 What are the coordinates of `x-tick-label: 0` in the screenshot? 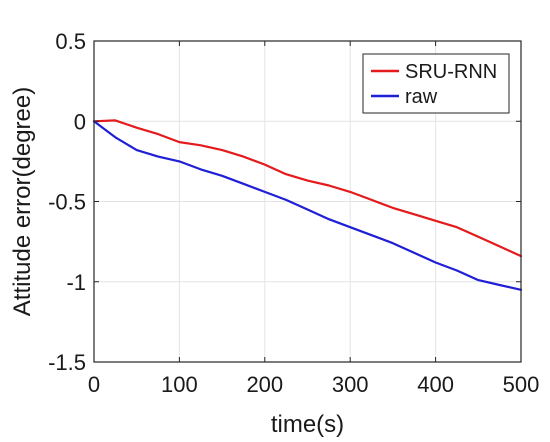 It's located at (94, 384).